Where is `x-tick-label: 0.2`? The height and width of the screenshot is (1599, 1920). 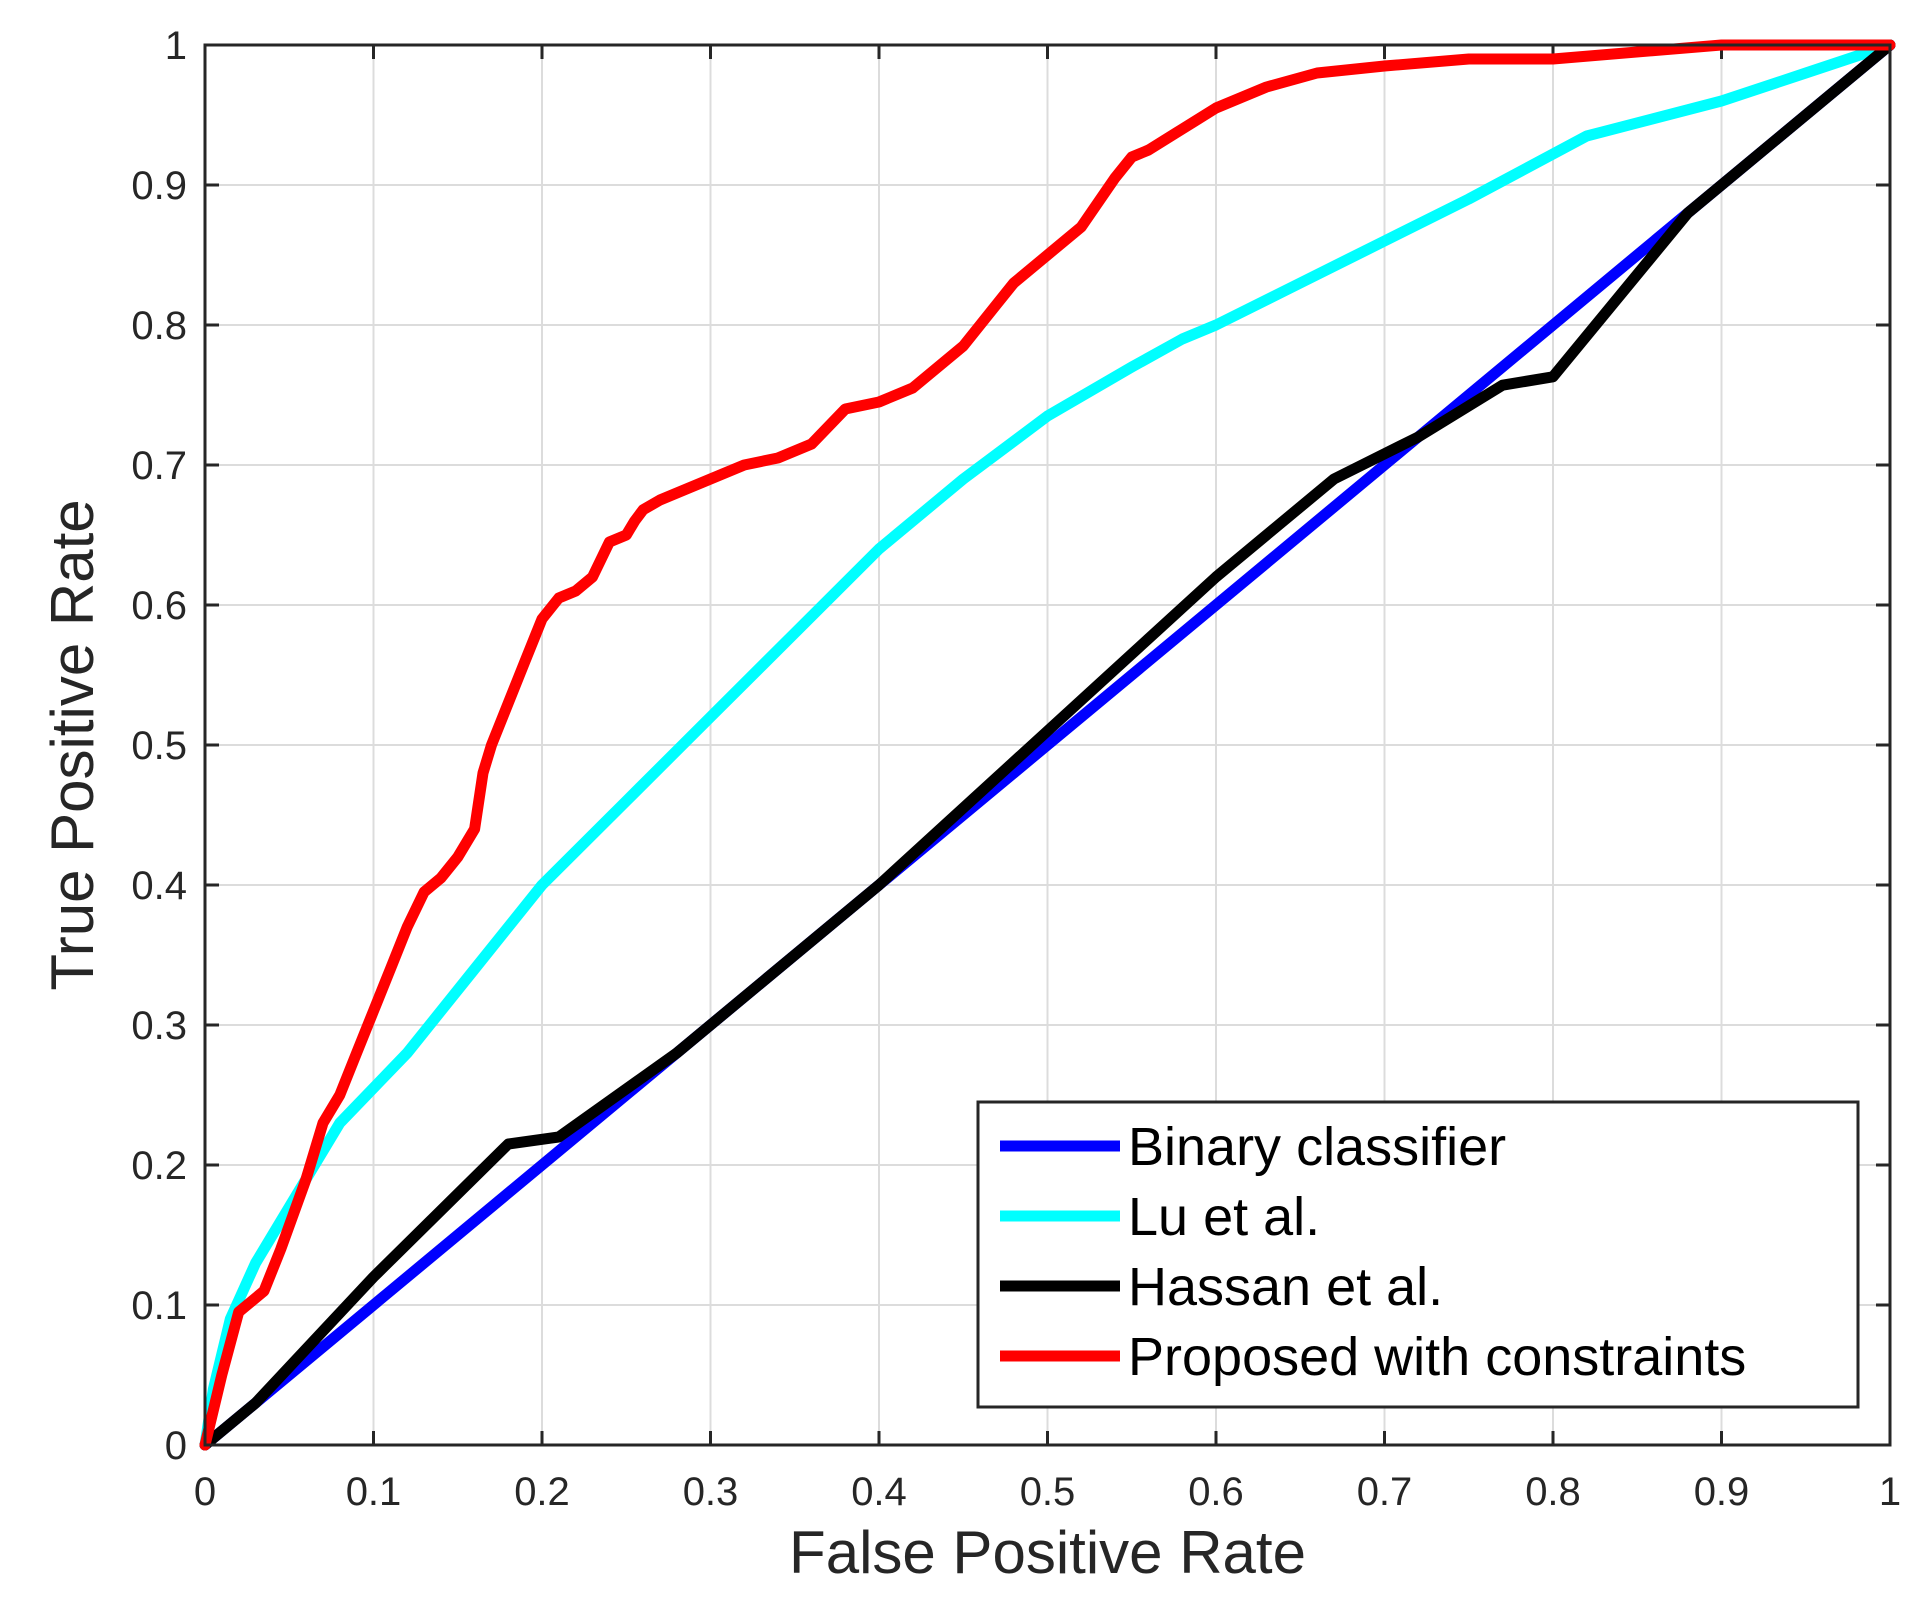
x-tick-label: 0.2 is located at coordinates (542, 1492).